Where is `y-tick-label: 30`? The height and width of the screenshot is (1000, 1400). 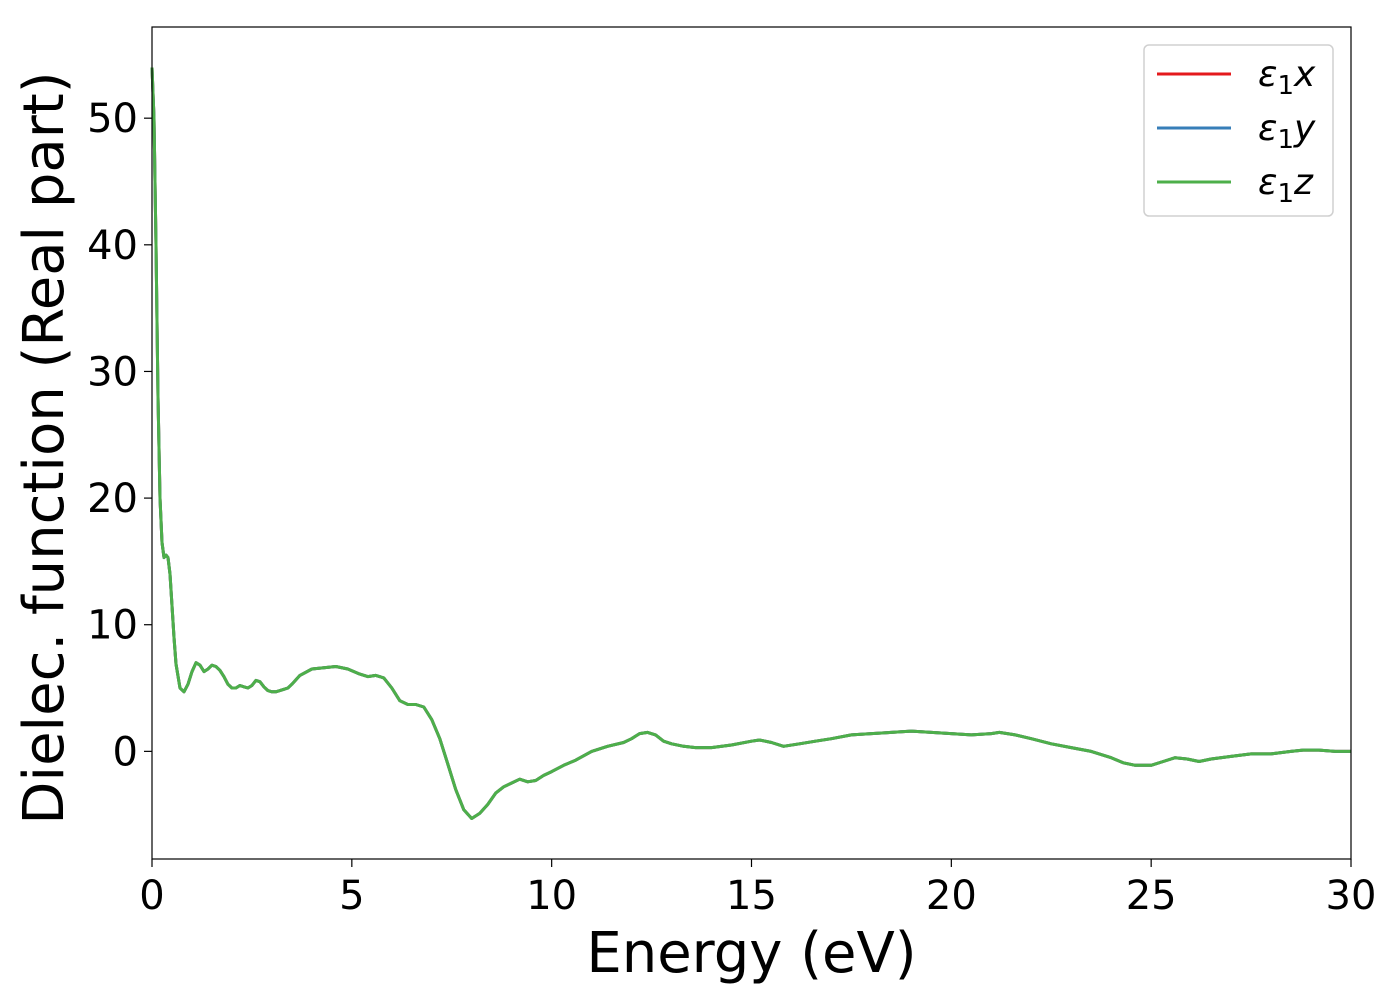 y-tick-label: 30 is located at coordinates (112, 372).